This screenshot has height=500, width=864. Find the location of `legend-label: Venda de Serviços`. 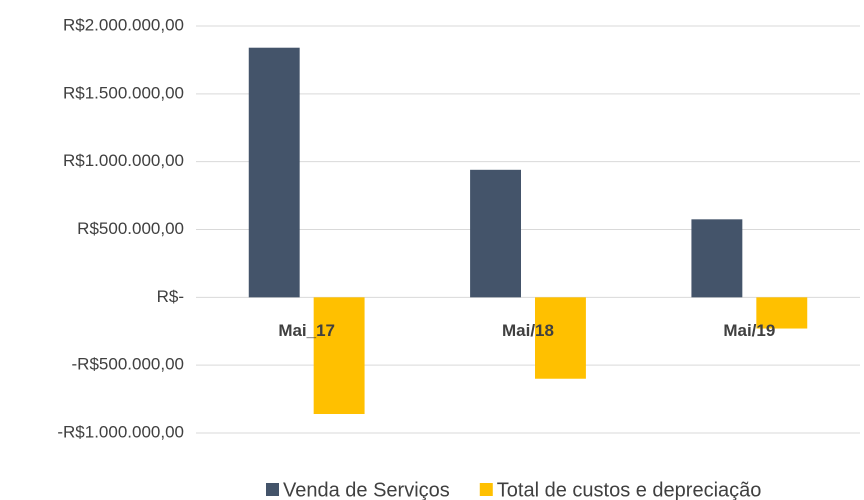

legend-label: Venda de Serviços is located at coordinates (366, 489).